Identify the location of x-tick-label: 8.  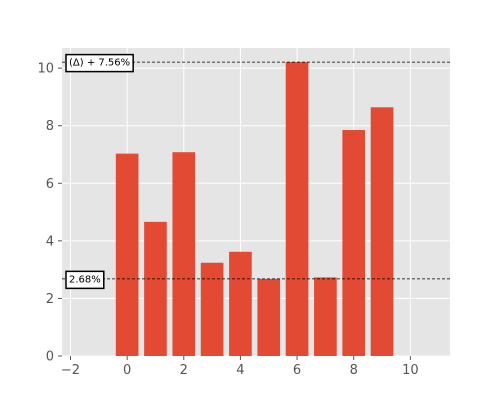
(354, 370).